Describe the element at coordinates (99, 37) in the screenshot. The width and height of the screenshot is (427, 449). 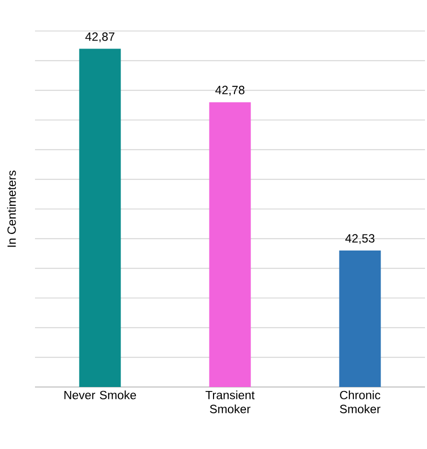
I see `data-label: 42,87` at that location.